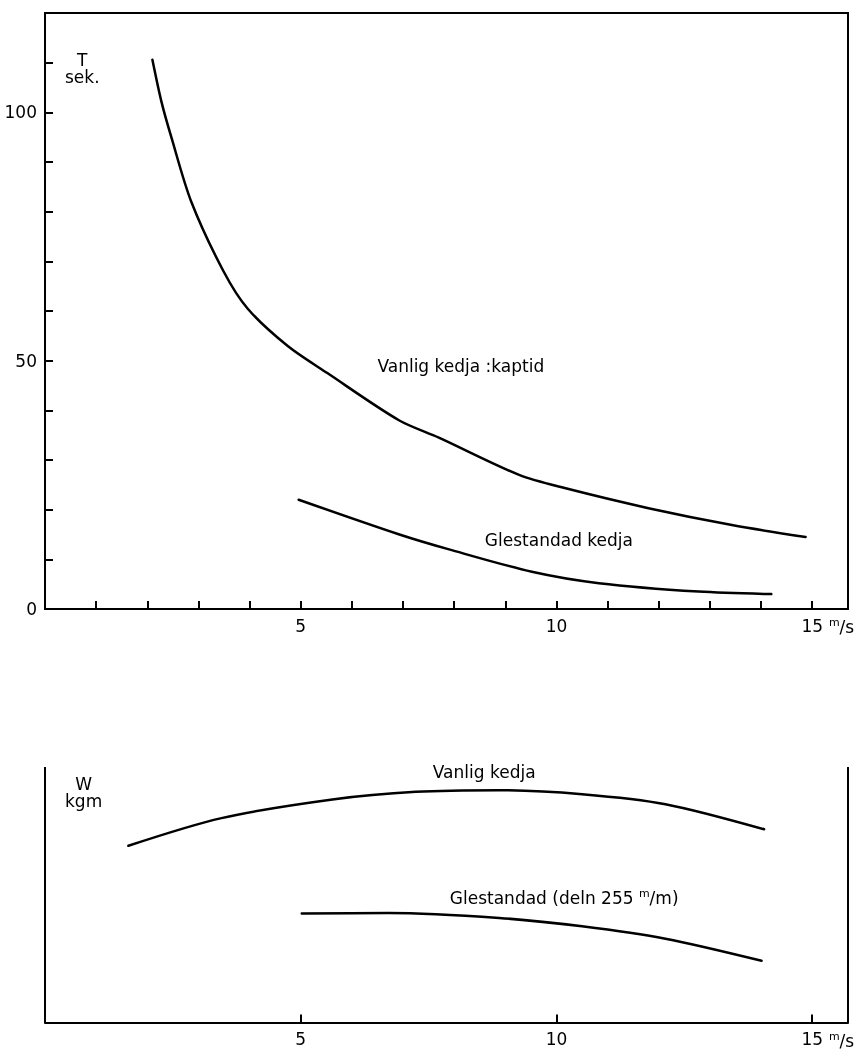  What do you see at coordinates (26, 360) in the screenshot?
I see `y-tick-label: 50` at bounding box center [26, 360].